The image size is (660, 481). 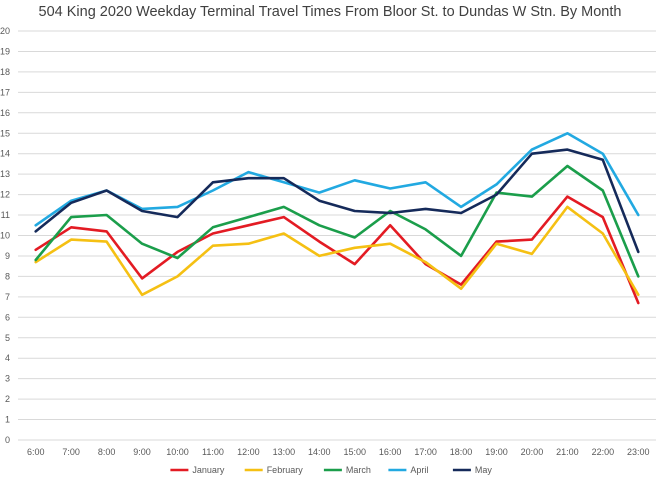 What do you see at coordinates (5, 31) in the screenshot?
I see `y-tick-label: 20` at bounding box center [5, 31].